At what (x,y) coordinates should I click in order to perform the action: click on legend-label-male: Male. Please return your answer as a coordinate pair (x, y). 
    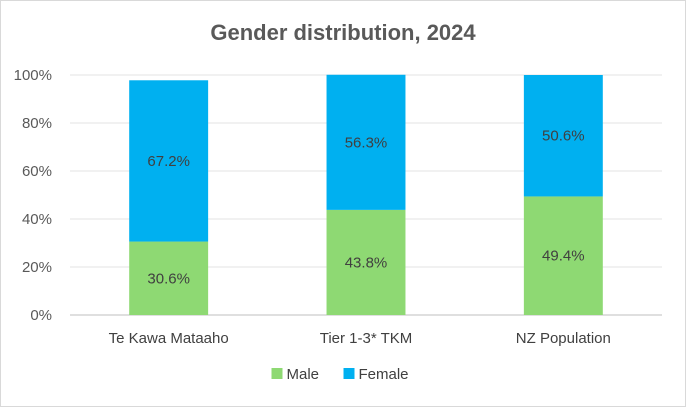
    Looking at the image, I should click on (303, 374).